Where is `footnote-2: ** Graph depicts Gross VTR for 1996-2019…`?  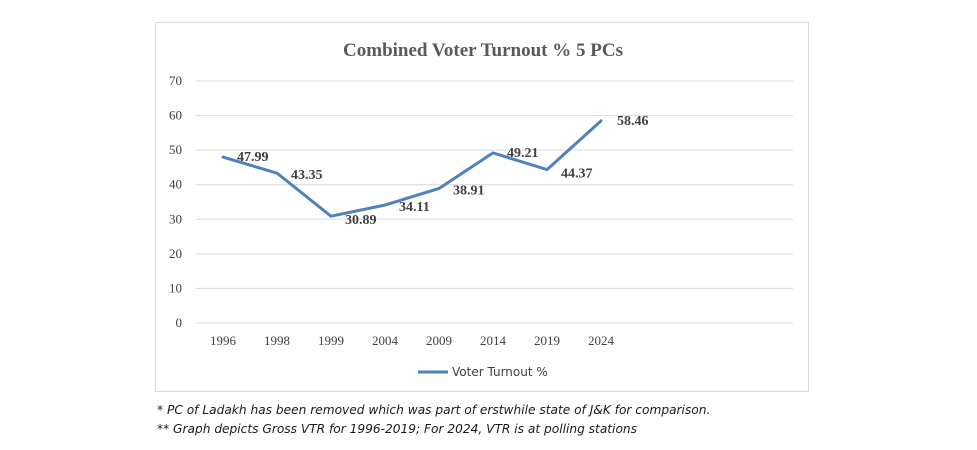 footnote-2: ** Graph depicts Gross VTR for 1996-2019… is located at coordinates (397, 429).